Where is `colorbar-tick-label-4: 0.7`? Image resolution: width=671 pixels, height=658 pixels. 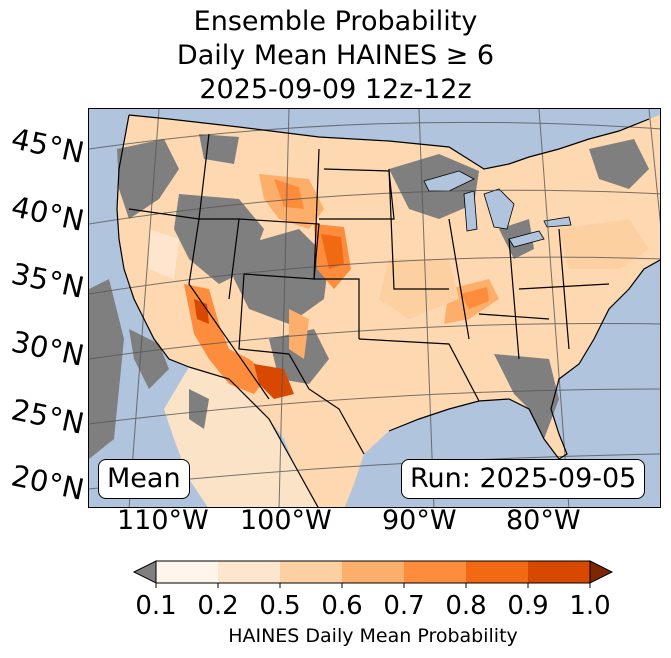 colorbar-tick-label-4: 0.7 is located at coordinates (404, 606).